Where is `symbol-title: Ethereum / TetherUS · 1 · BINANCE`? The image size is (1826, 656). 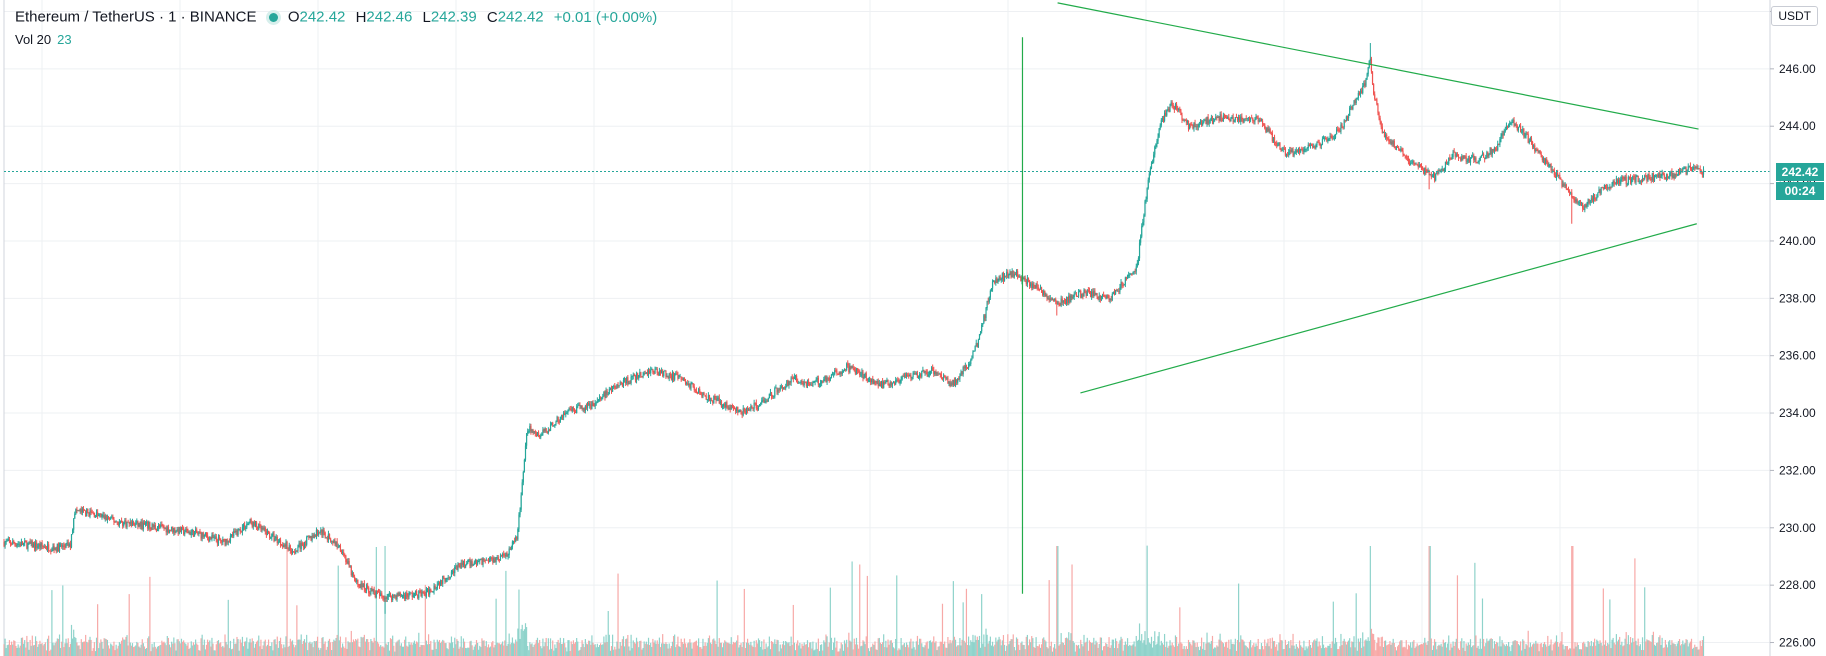
symbol-title: Ethereum / TetherUS · 1 · BINANCE is located at coordinates (136, 17).